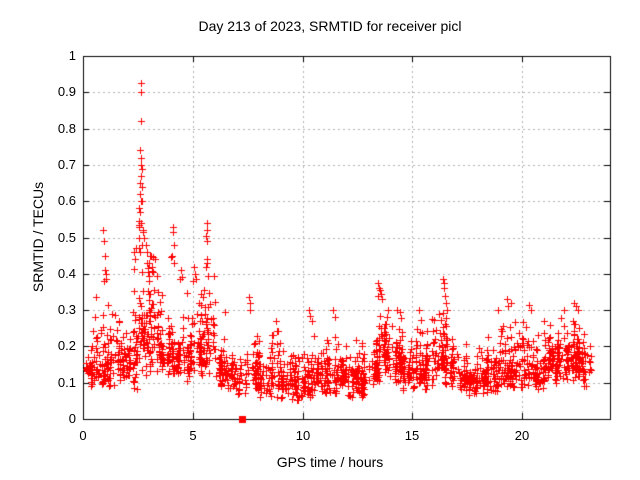 The image size is (640, 480). What do you see at coordinates (83, 435) in the screenshot?
I see `x-tick-label: 0` at bounding box center [83, 435].